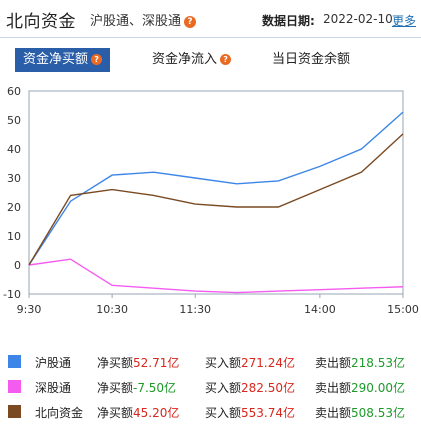  Describe the element at coordinates (378, 413) in the screenshot. I see `sell-value: 508.53亿` at that location.